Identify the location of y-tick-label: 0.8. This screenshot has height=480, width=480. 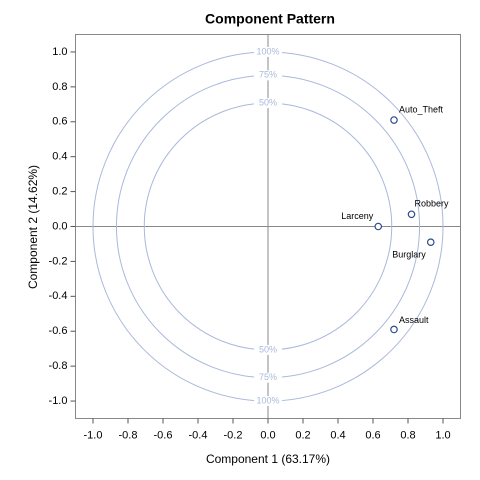
(59, 87).